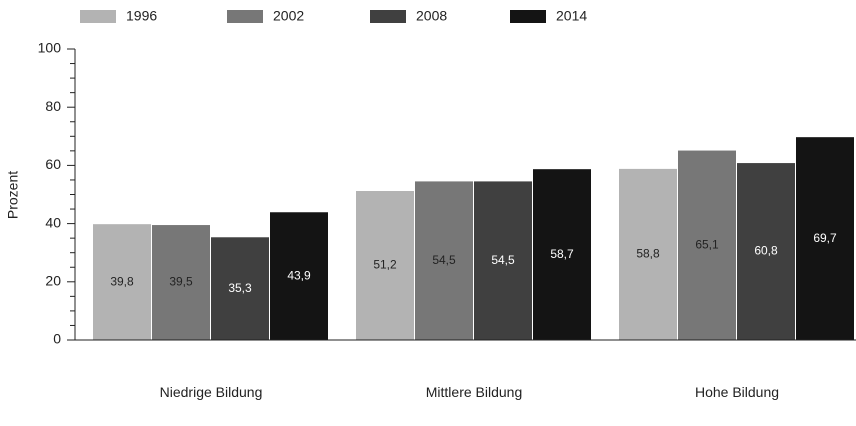 The width and height of the screenshot is (856, 426). I want to click on value-label: 43,9, so click(299, 275).